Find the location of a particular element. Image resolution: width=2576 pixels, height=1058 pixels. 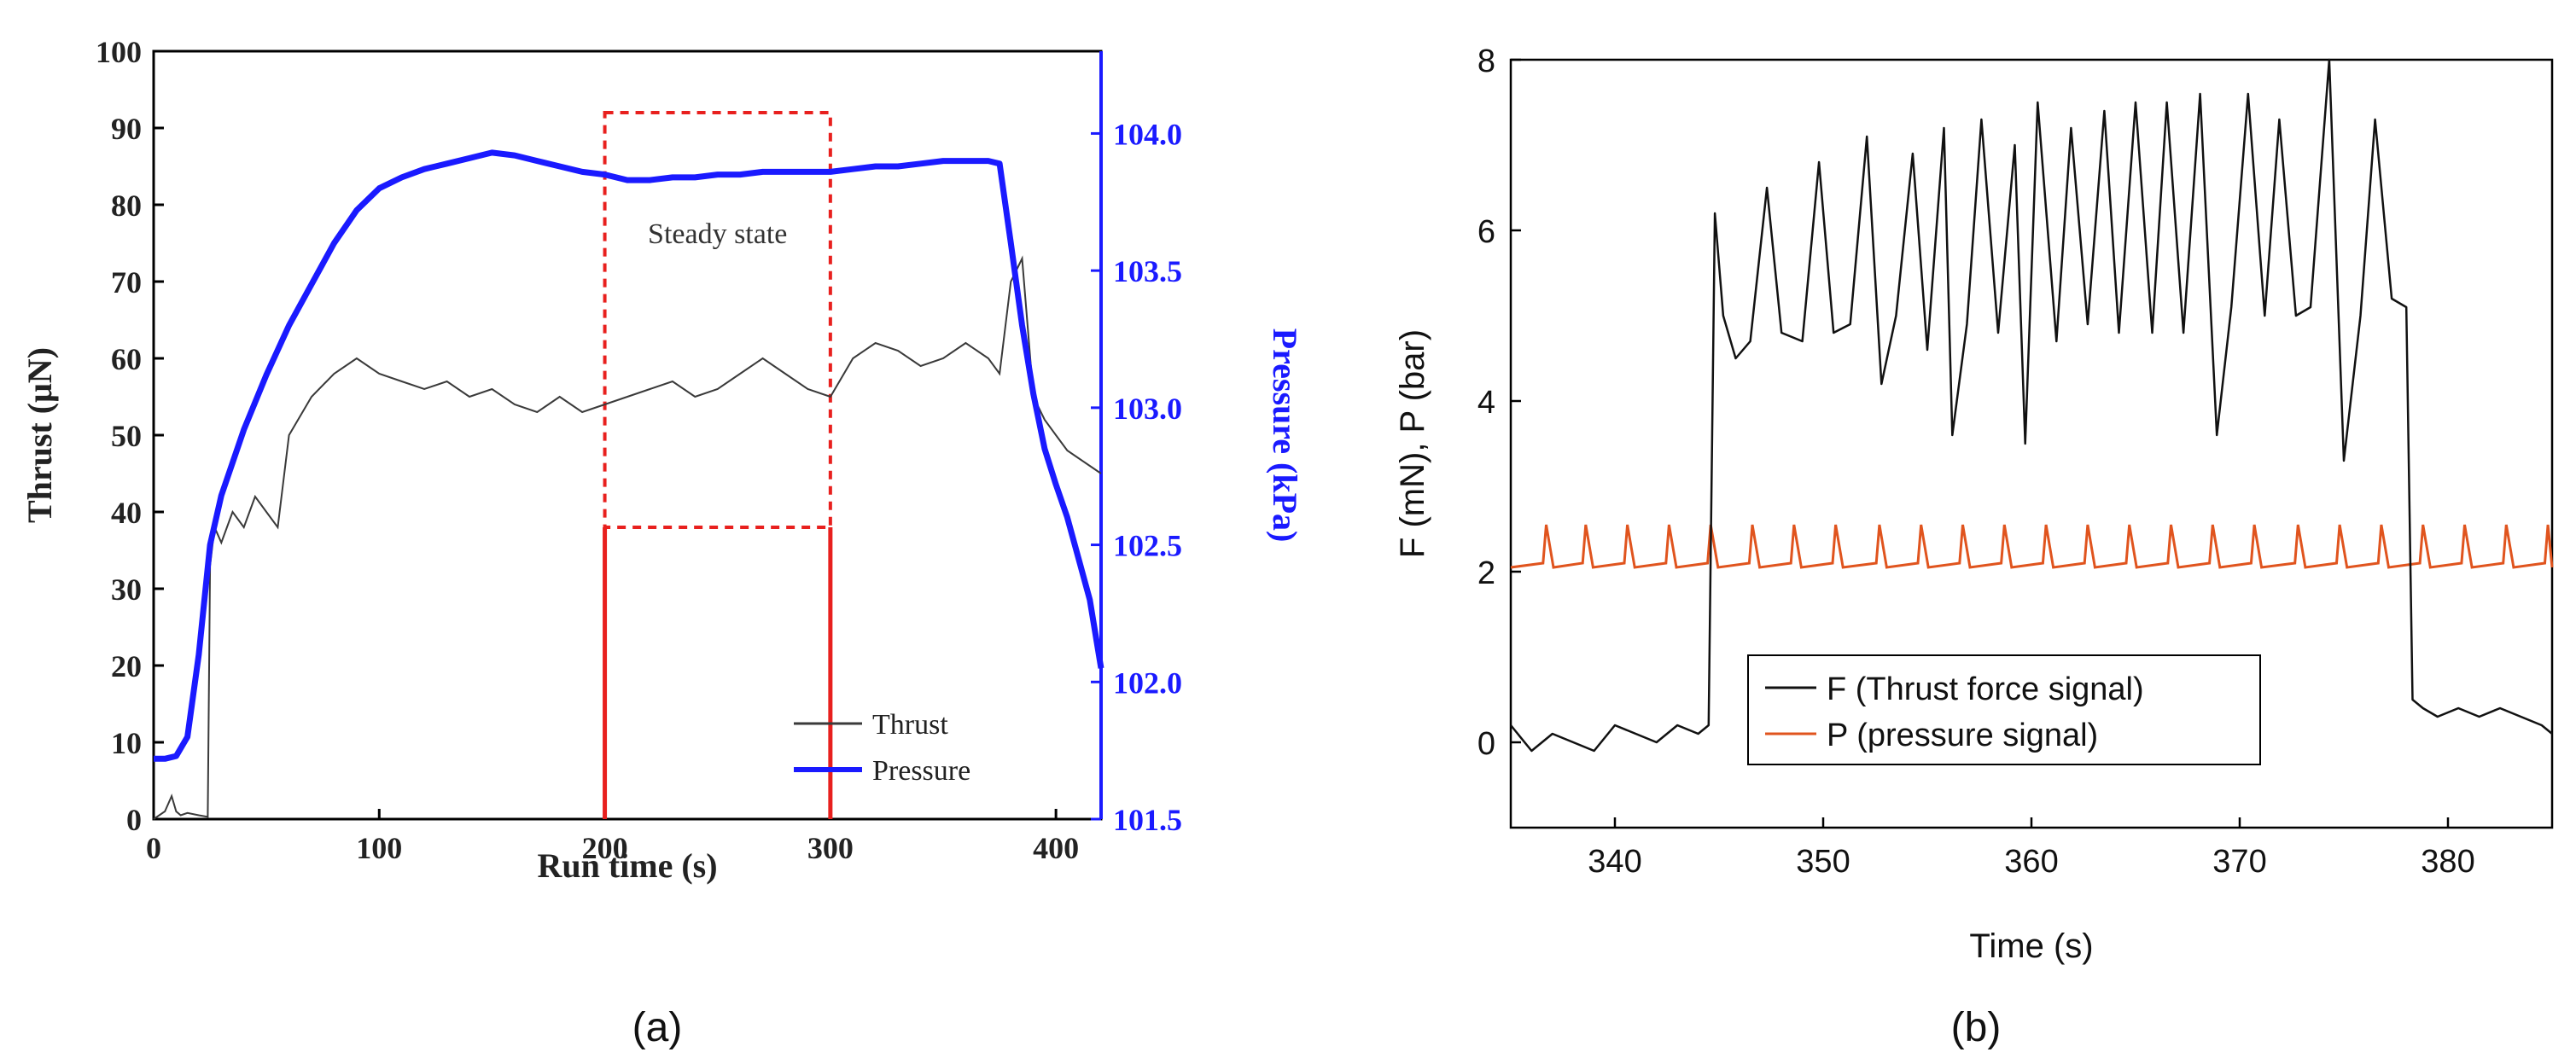

series-pressure-signal-line is located at coordinates (2032, 546).